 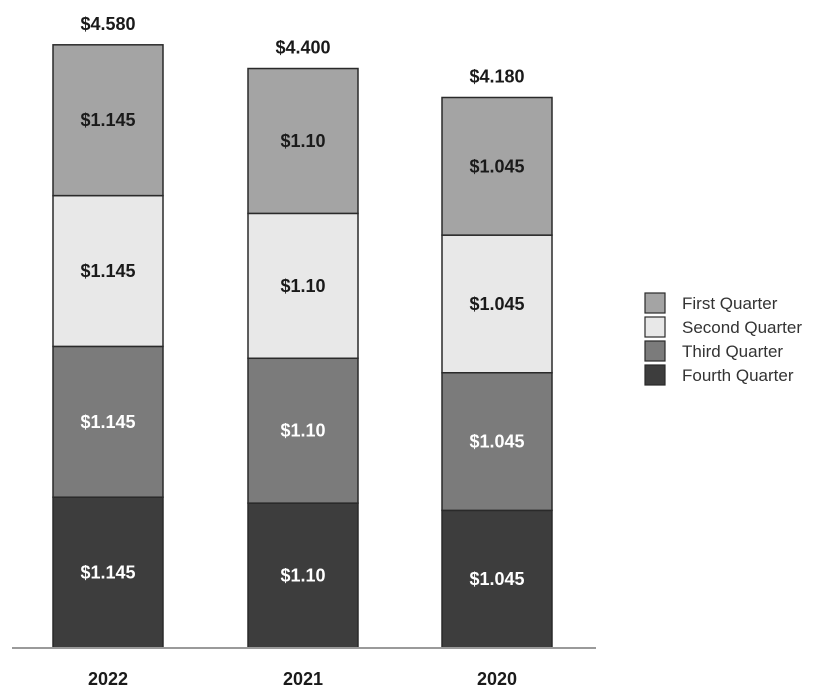 I want to click on legend-label-fourth-quarter: Fourth Quarter, so click(x=738, y=375).